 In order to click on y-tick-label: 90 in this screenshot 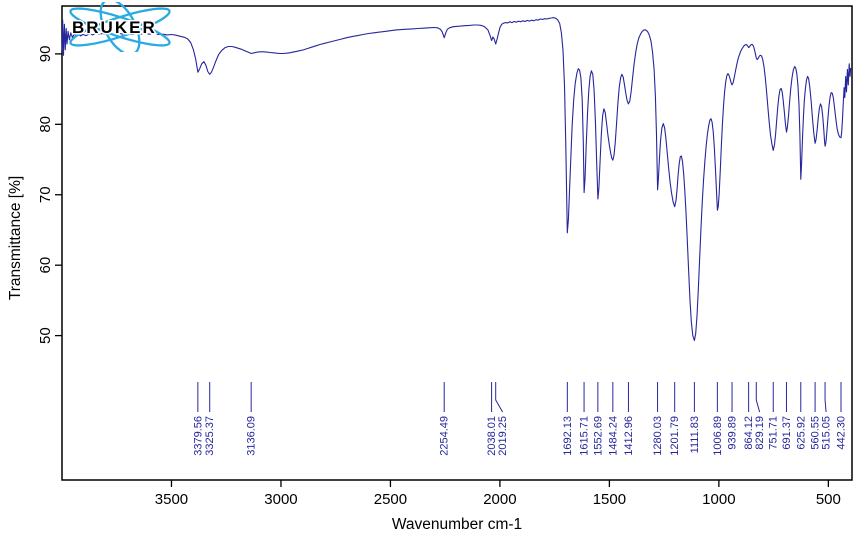, I will do `click(45, 54)`.